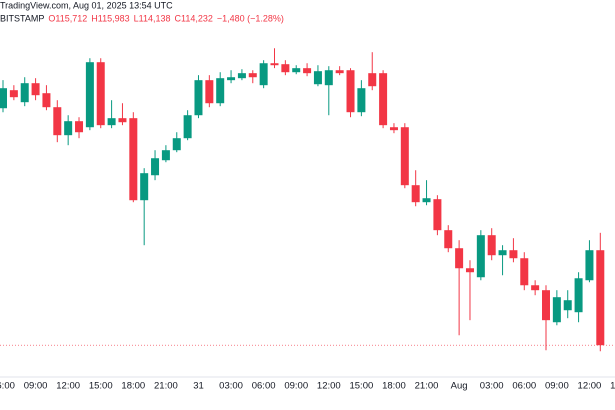 This screenshot has width=615, height=410. Describe the element at coordinates (71, 18) in the screenshot. I see `ohlc-value: 115,712` at that location.